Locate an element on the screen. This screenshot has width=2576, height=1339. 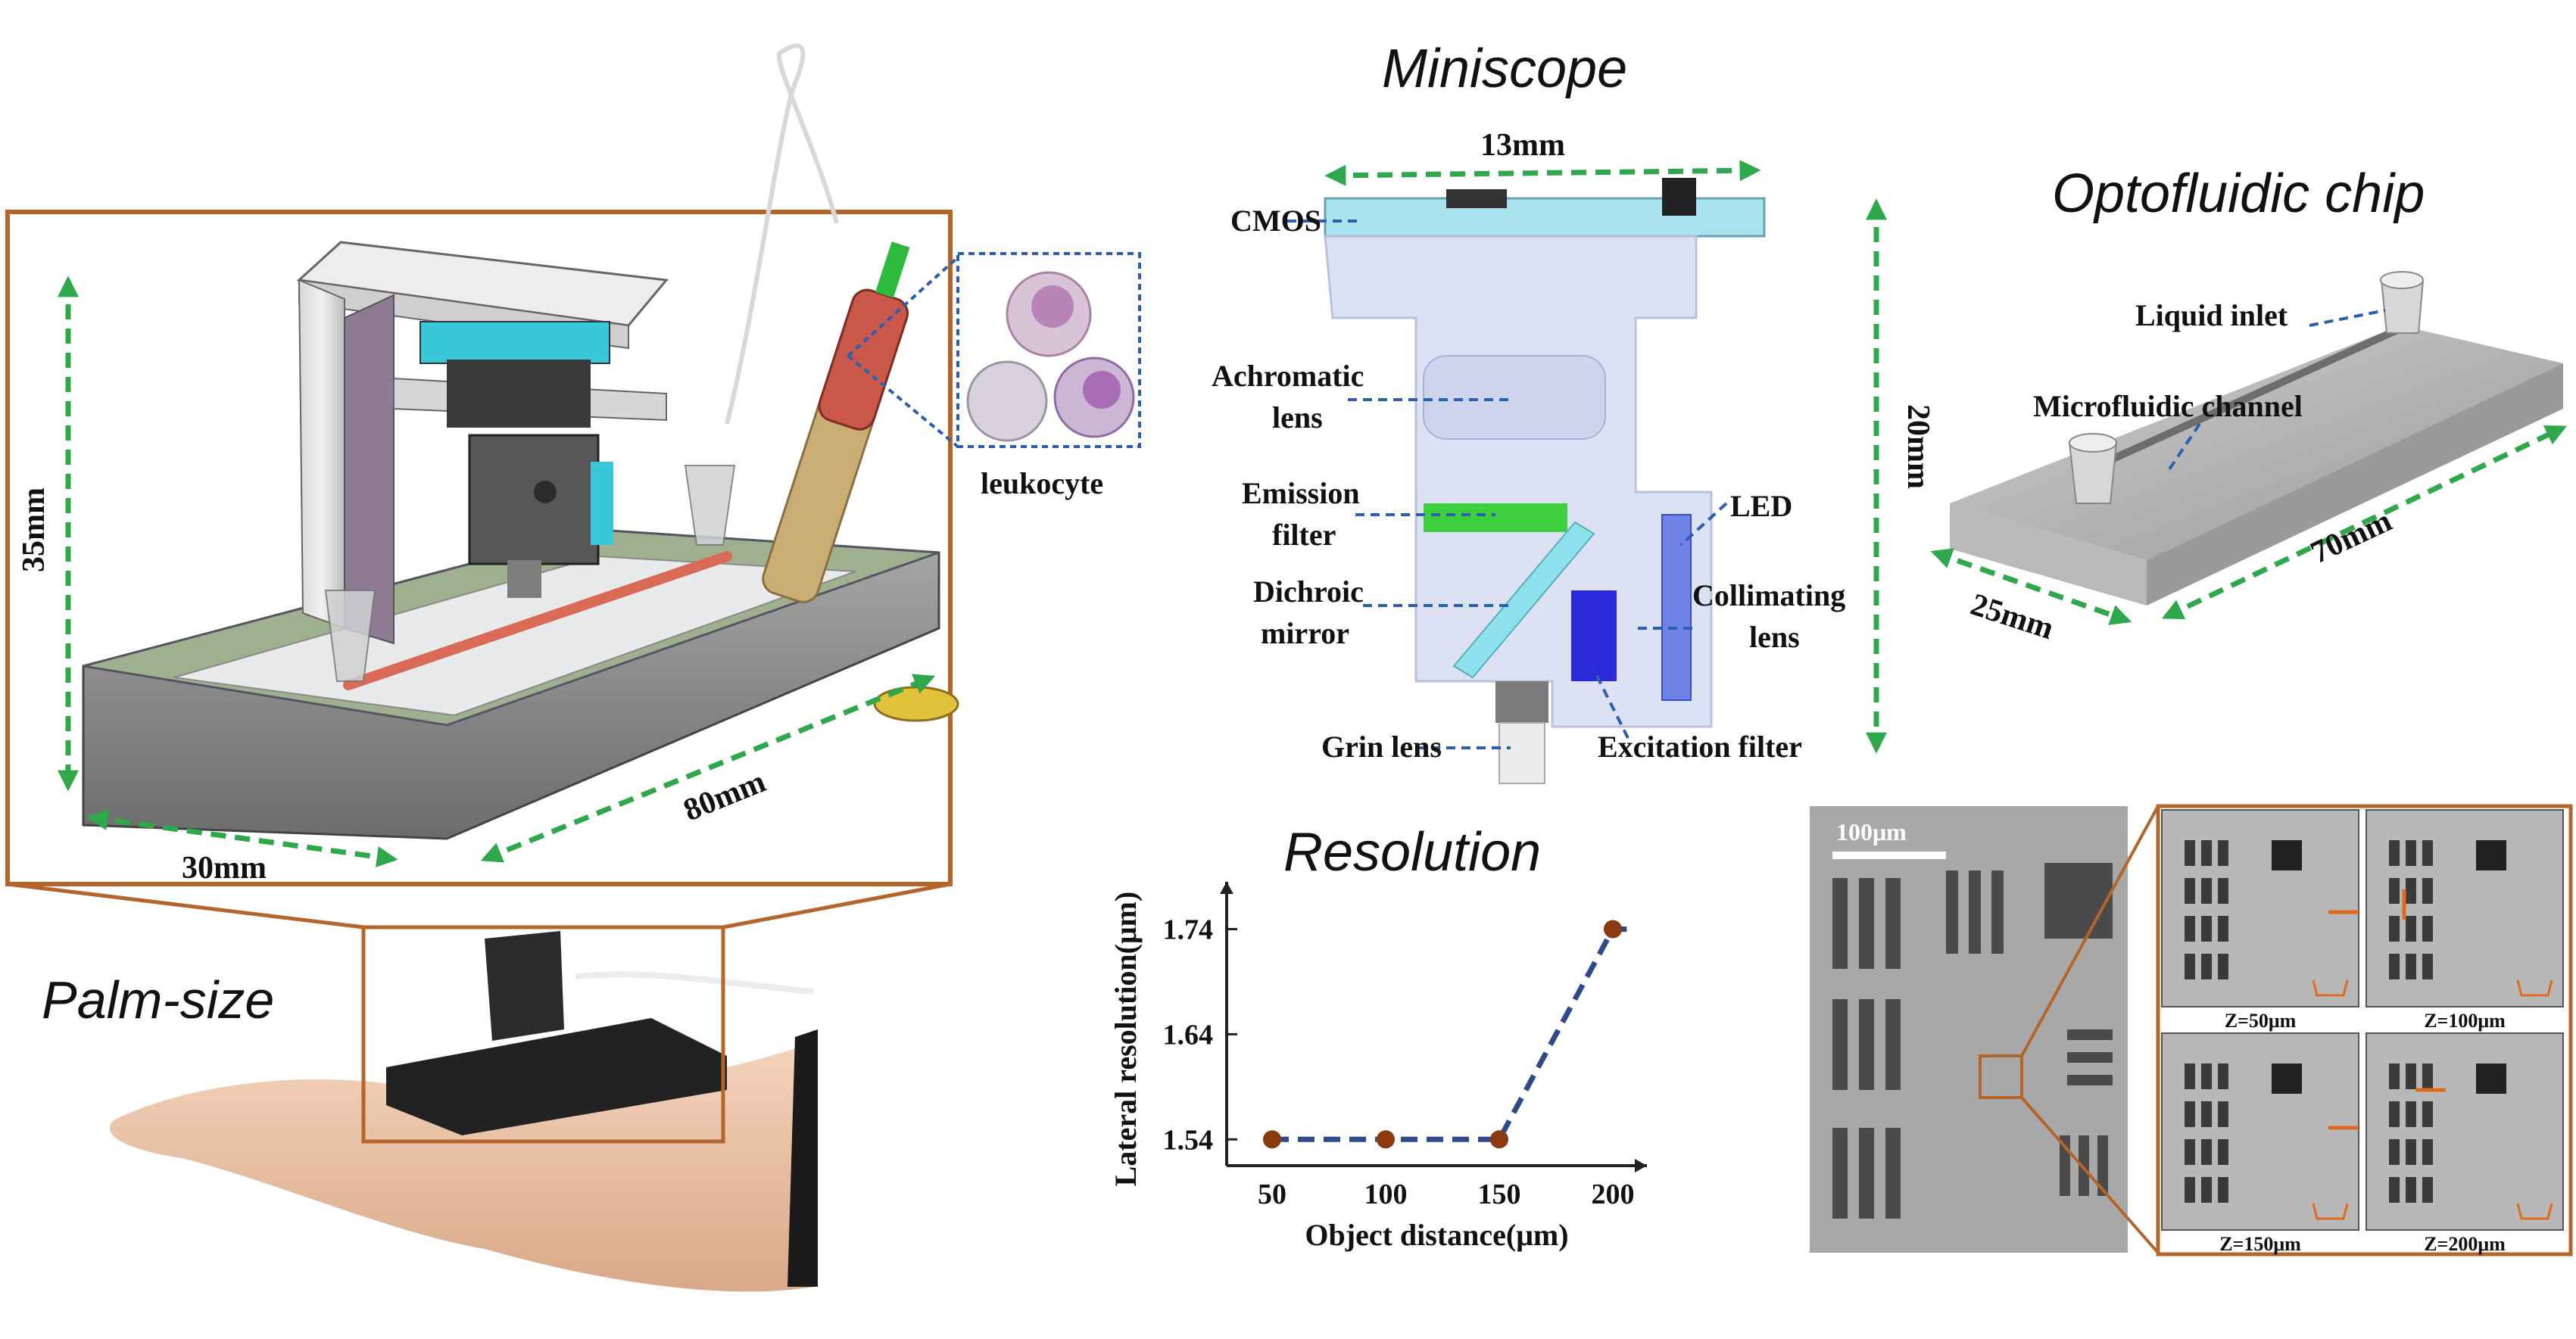
collimating-label-2: lens is located at coordinates (1774, 637).